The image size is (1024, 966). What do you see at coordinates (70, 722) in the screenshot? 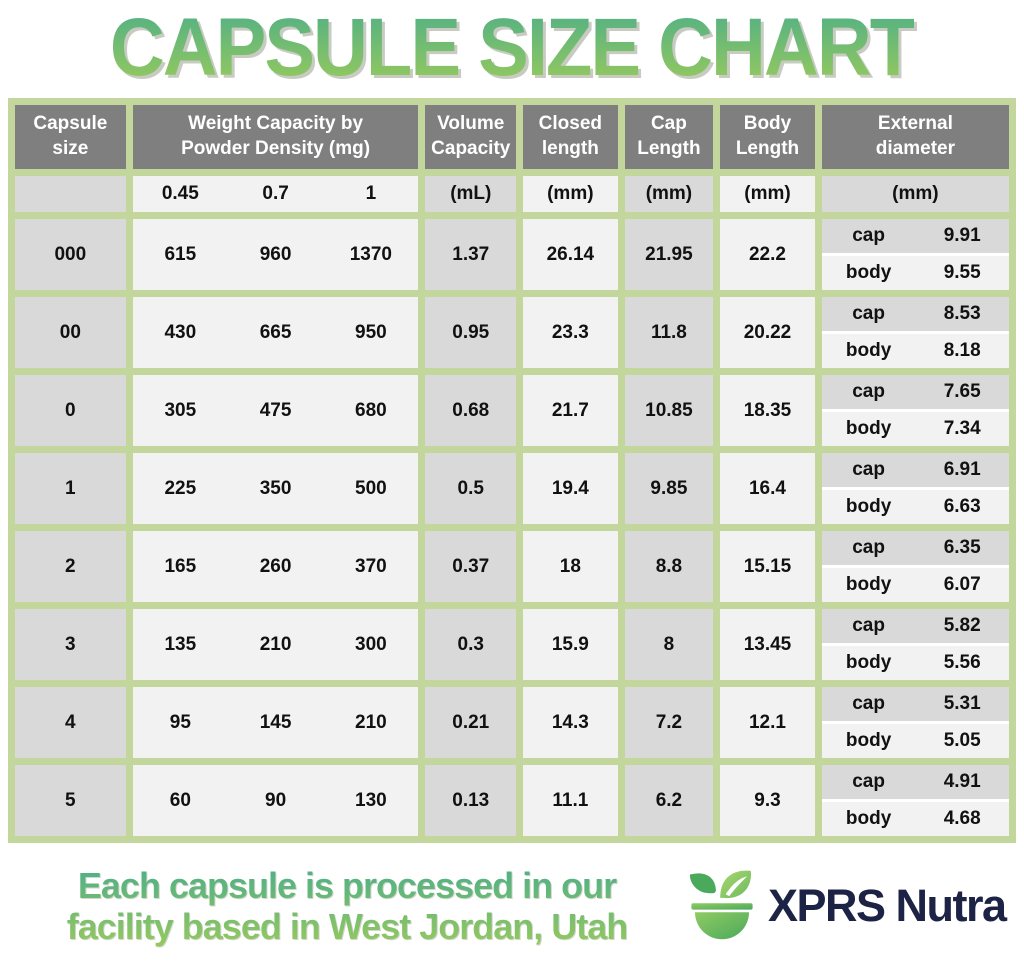
I see `capsule-size-value: 4` at bounding box center [70, 722].